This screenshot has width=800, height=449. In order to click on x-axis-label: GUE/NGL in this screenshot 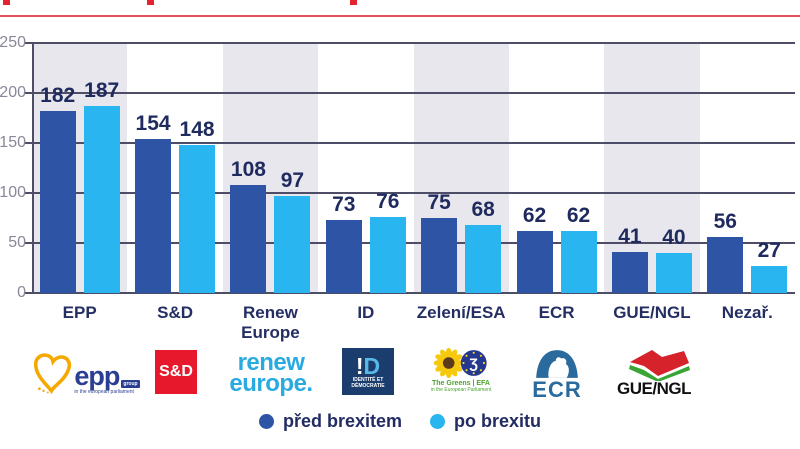, I will do `click(652, 312)`.